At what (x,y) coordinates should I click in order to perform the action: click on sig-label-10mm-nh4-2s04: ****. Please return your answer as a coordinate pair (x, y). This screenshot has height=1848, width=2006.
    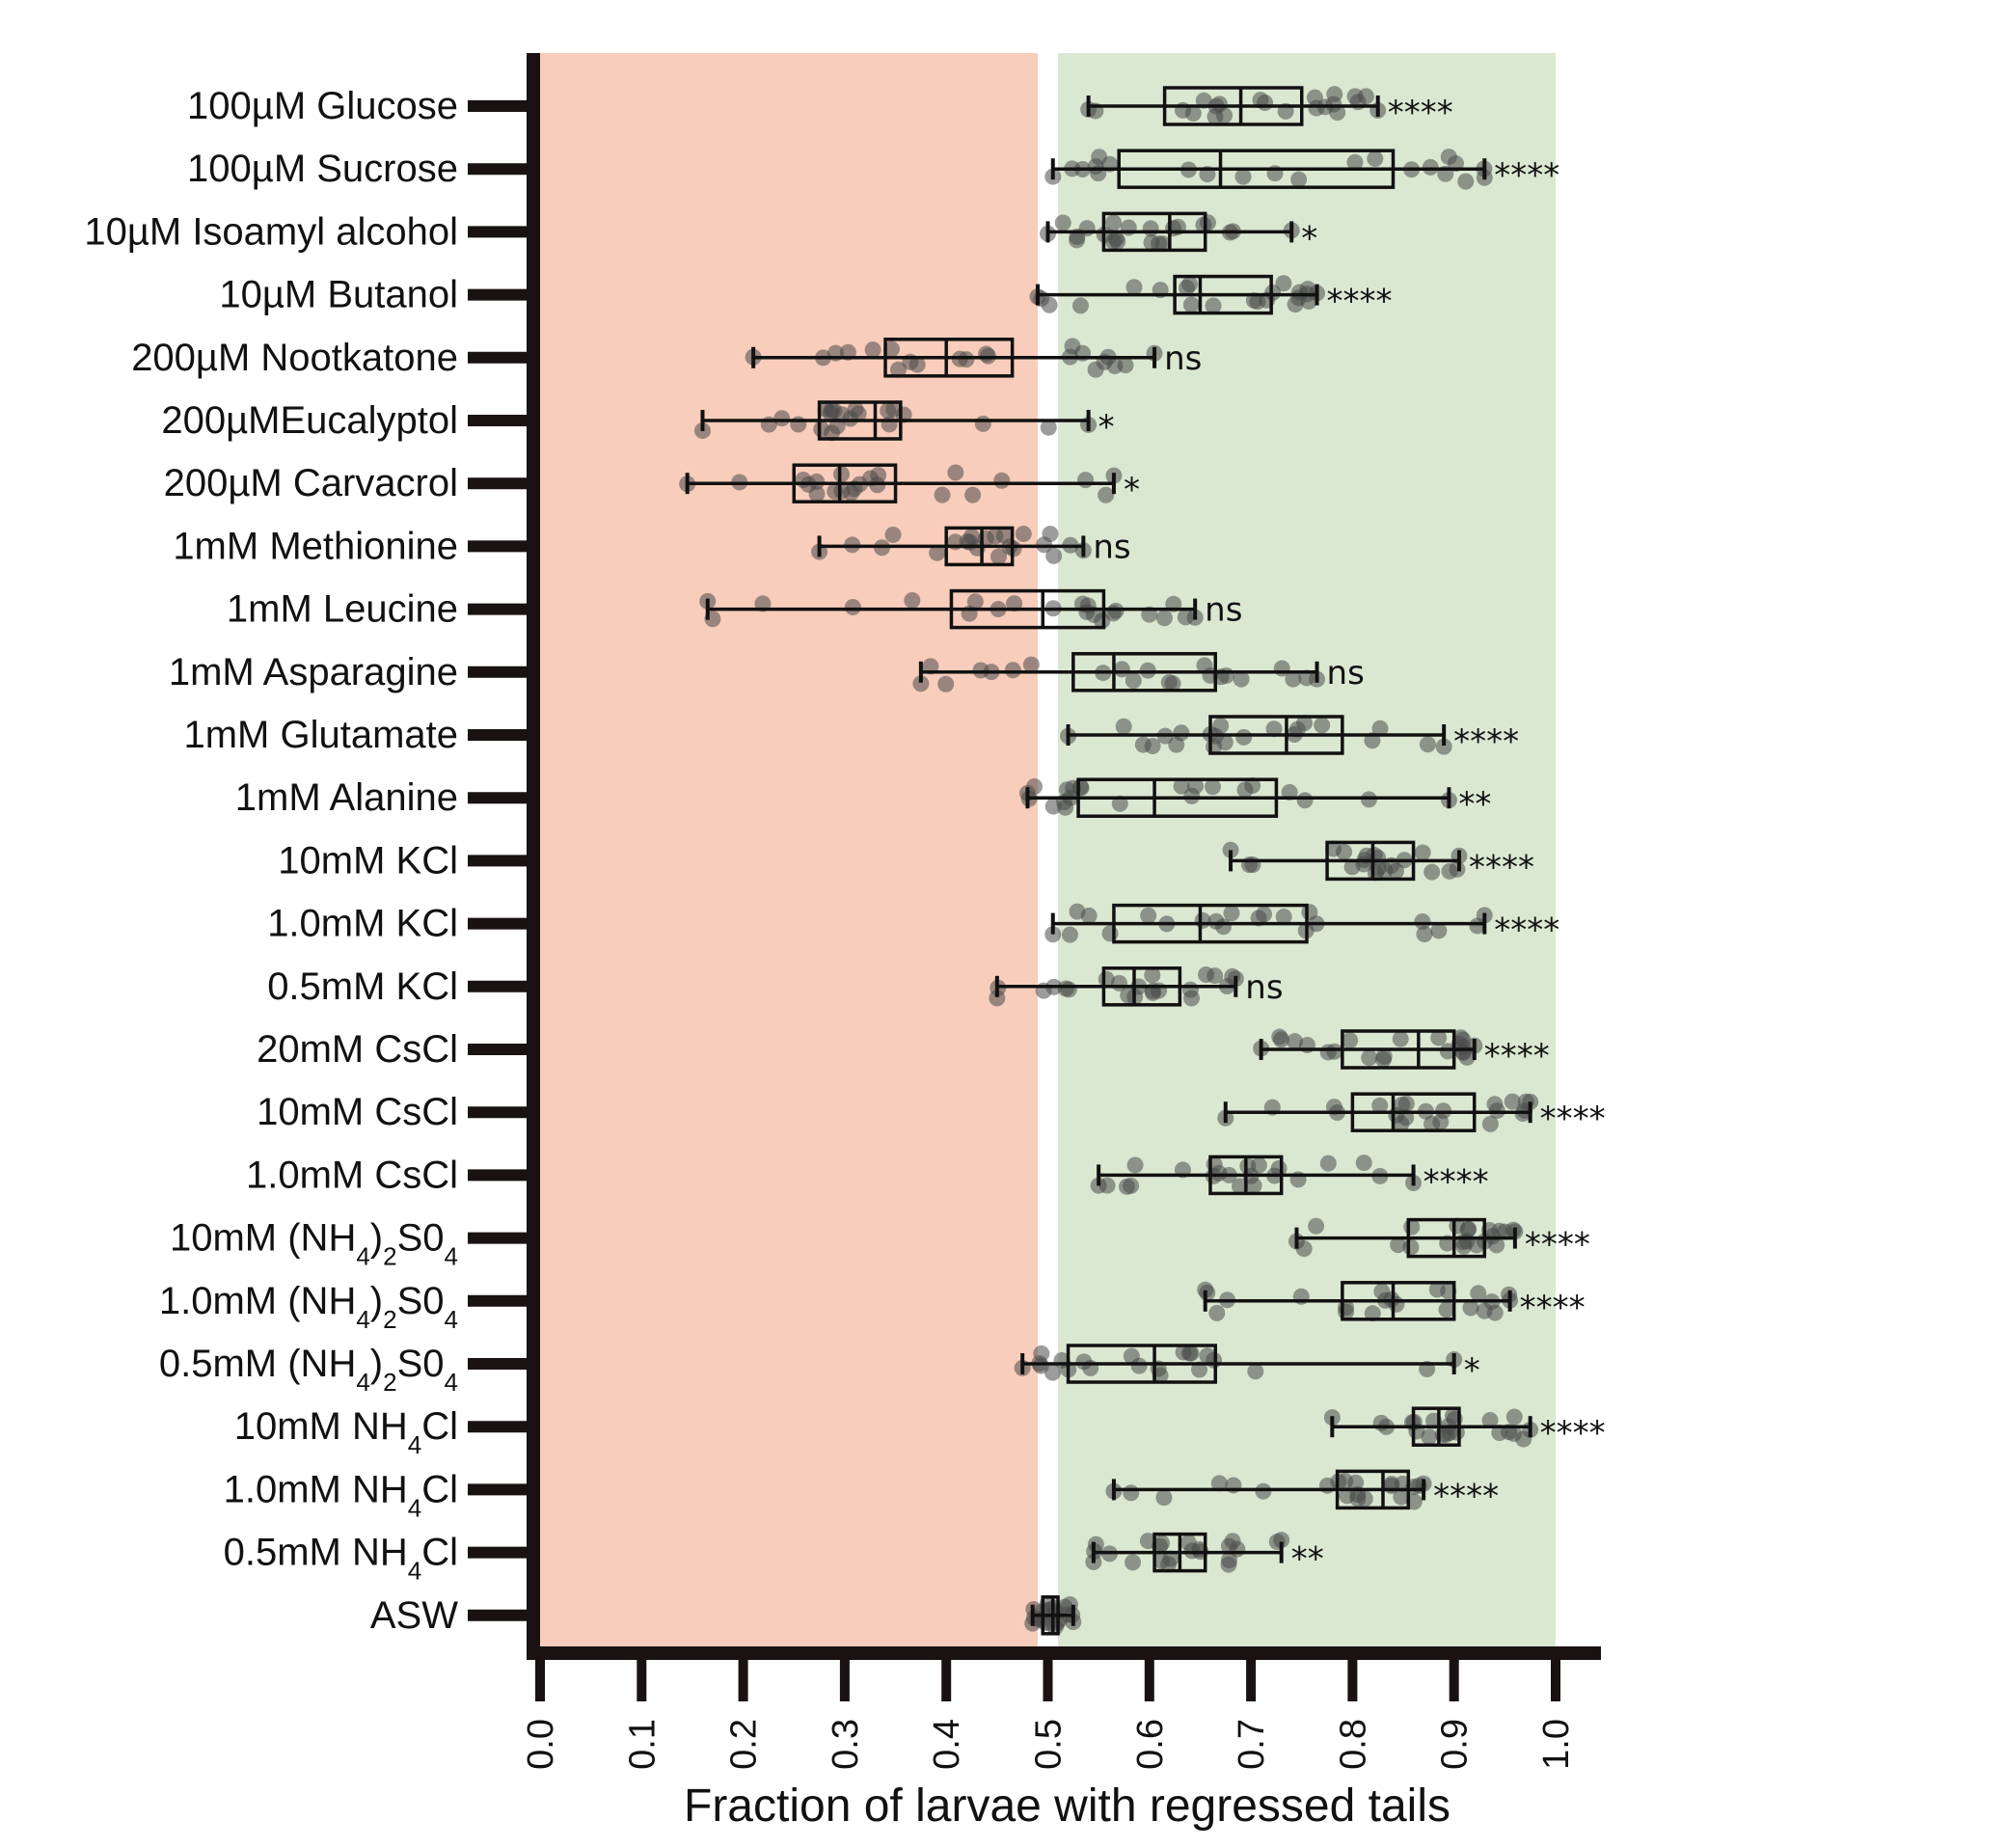
    Looking at the image, I should click on (1557, 1245).